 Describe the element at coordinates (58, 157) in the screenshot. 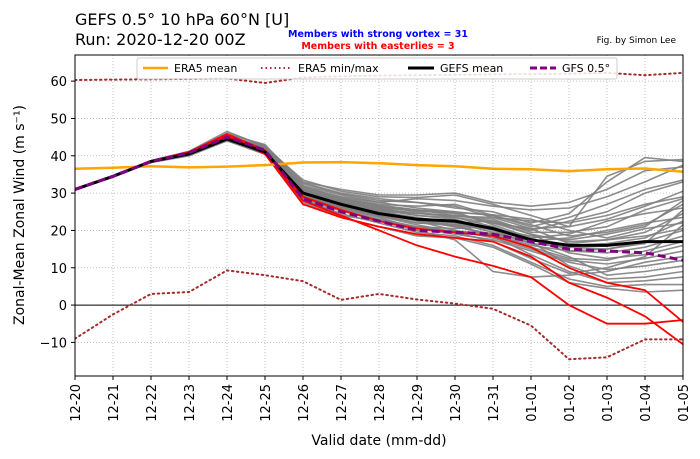

I see `y-tick-label: 40` at that location.